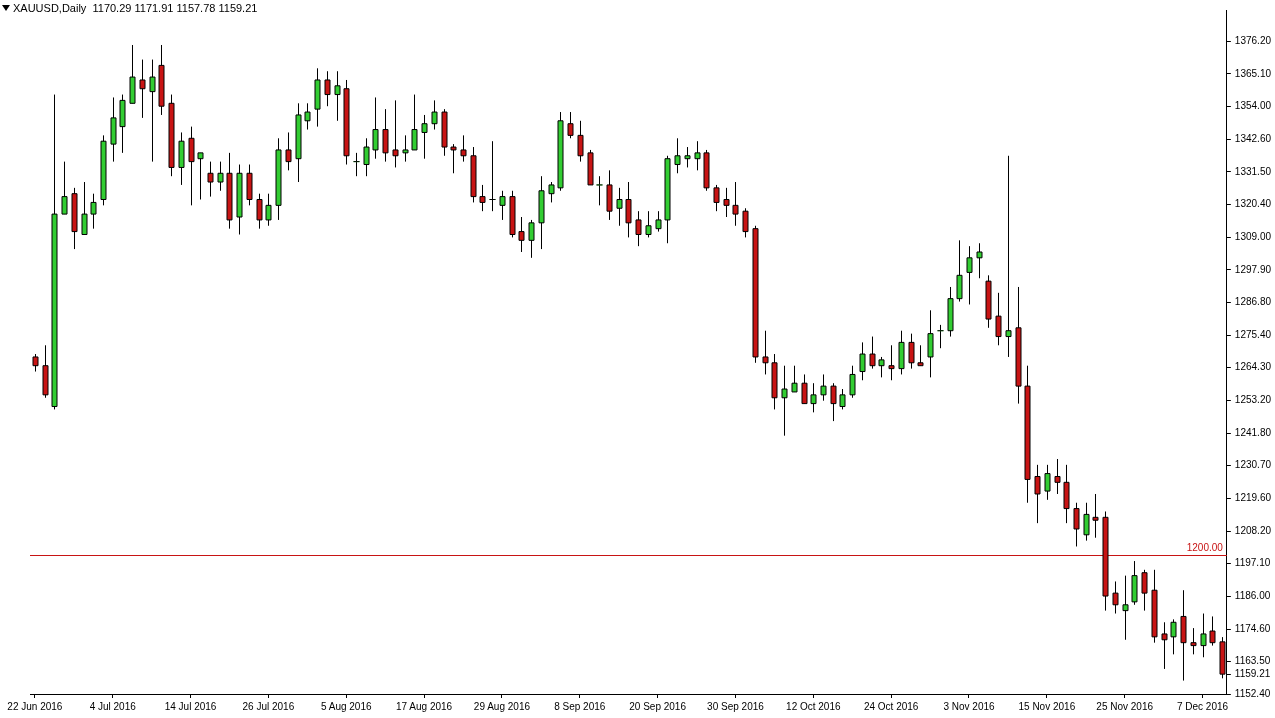 This screenshot has height=718, width=1275. I want to click on y-tick-label: 1365.10, so click(1253, 73).